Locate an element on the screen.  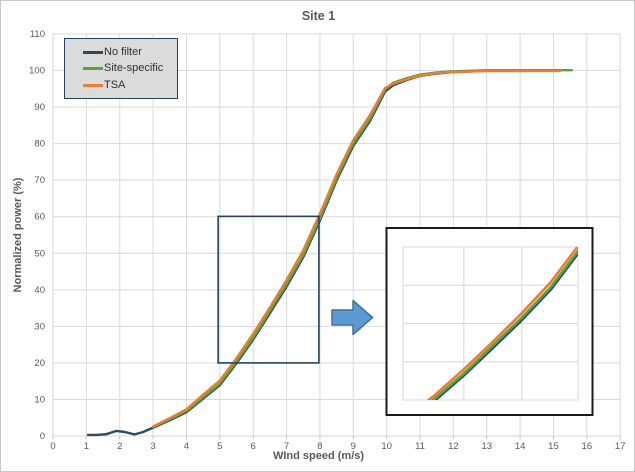
x-tick-label: 3 is located at coordinates (152, 446).